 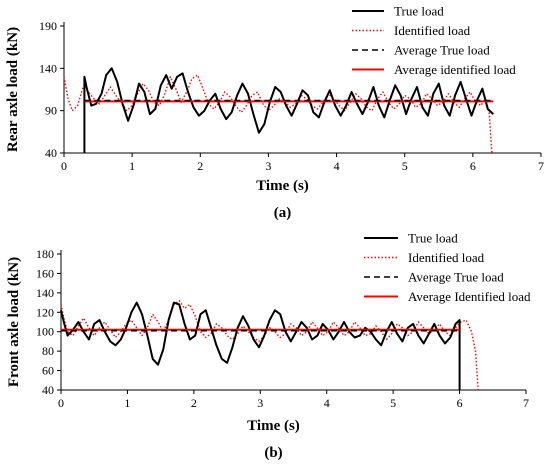 I want to click on panel-caption: (a), so click(x=283, y=213).